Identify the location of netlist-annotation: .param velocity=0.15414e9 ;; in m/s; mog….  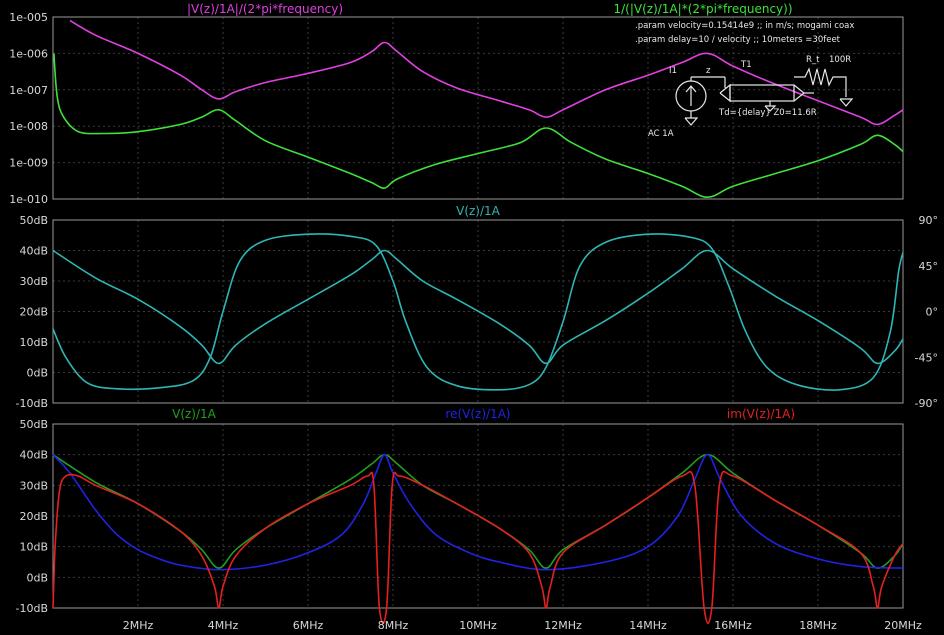
(744, 33).